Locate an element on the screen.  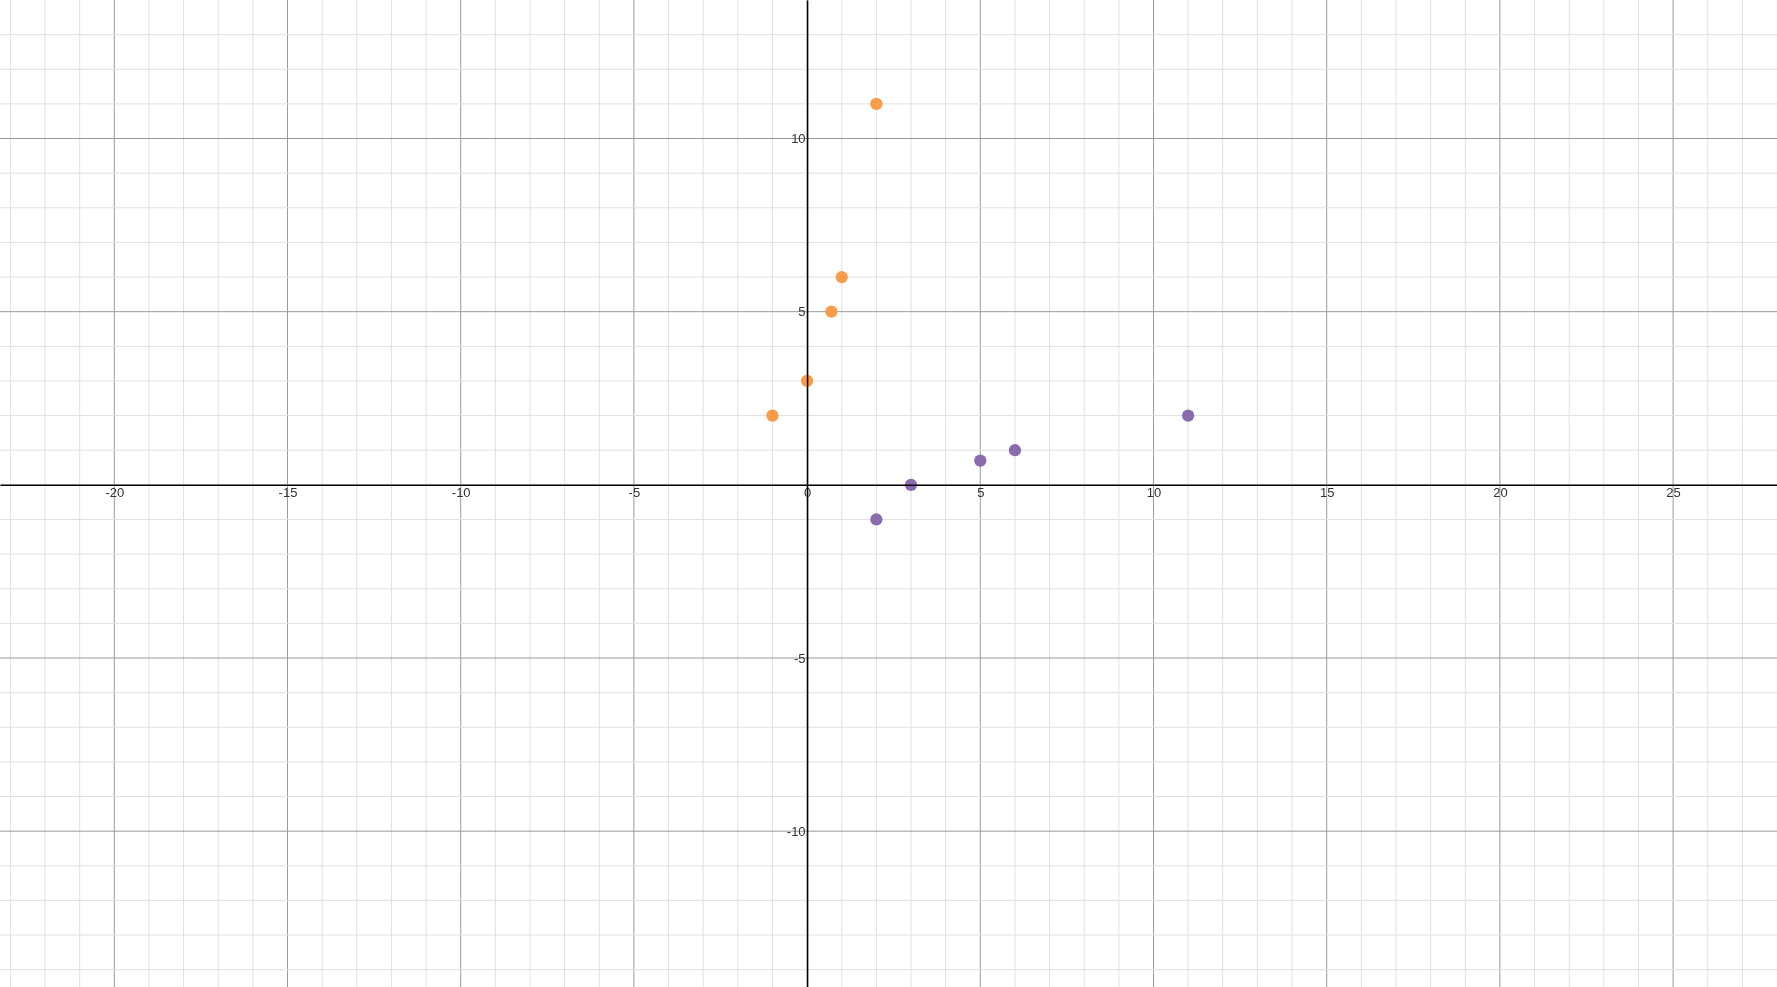
y-tick-label: 10 is located at coordinates (798, 139).